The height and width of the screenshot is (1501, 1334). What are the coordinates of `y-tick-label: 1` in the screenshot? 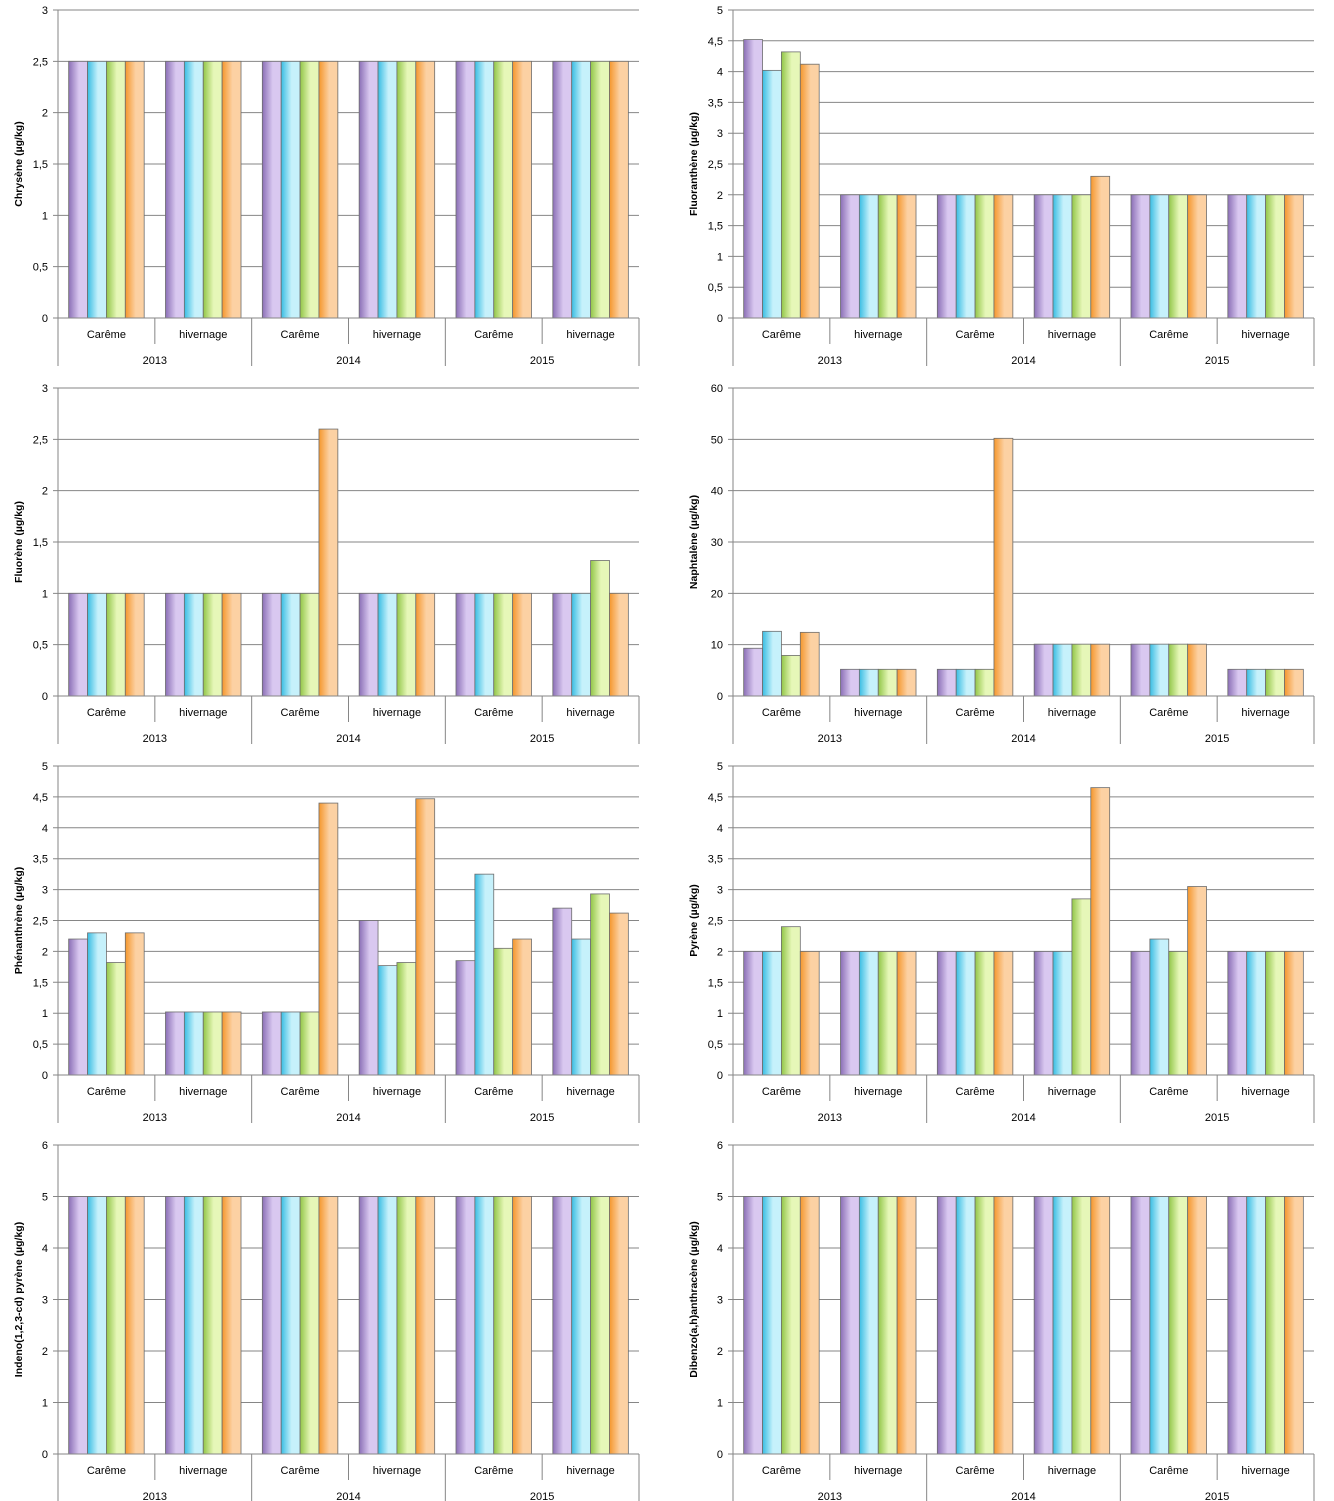 It's located at (45, 216).